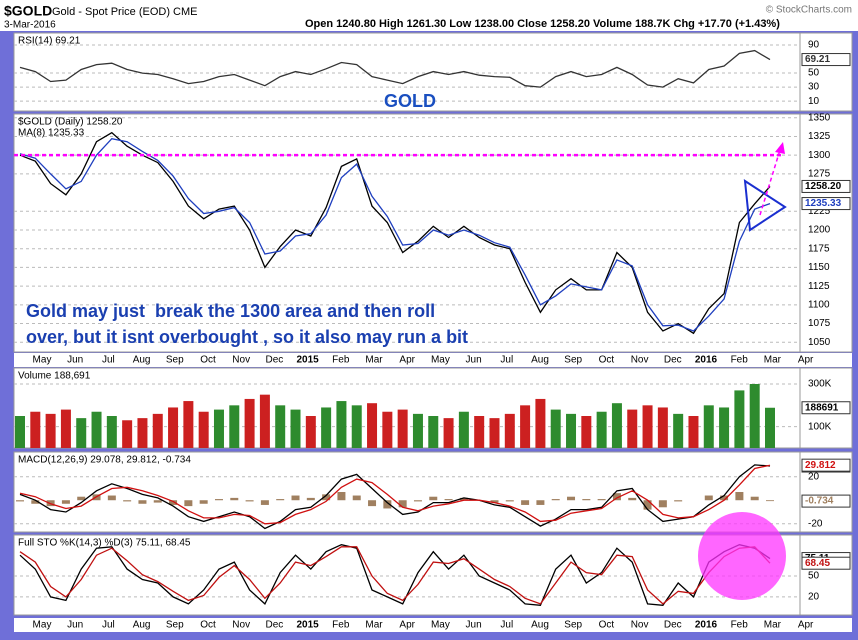 This screenshot has width=858, height=640. I want to click on y-tick-label: 50, so click(814, 576).